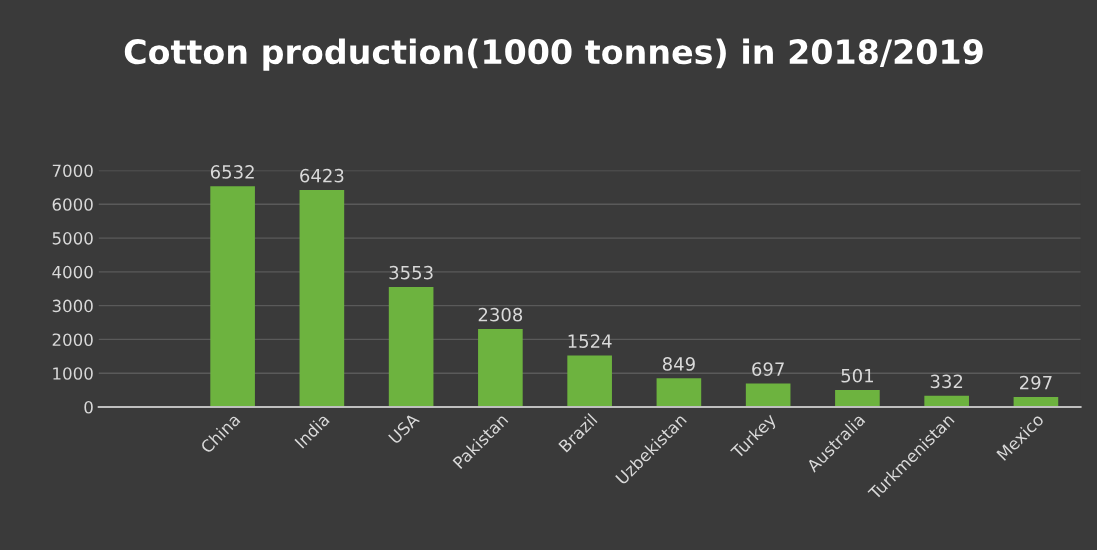 The width and height of the screenshot is (1097, 550). I want to click on data-label: 849, so click(678, 364).